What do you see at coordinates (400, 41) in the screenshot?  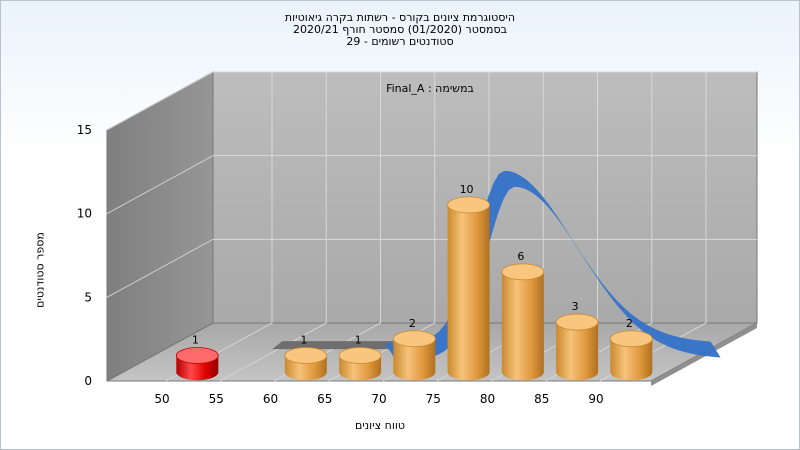 I see `chart-title-line-3: סטודנטים רשומים - 29` at bounding box center [400, 41].